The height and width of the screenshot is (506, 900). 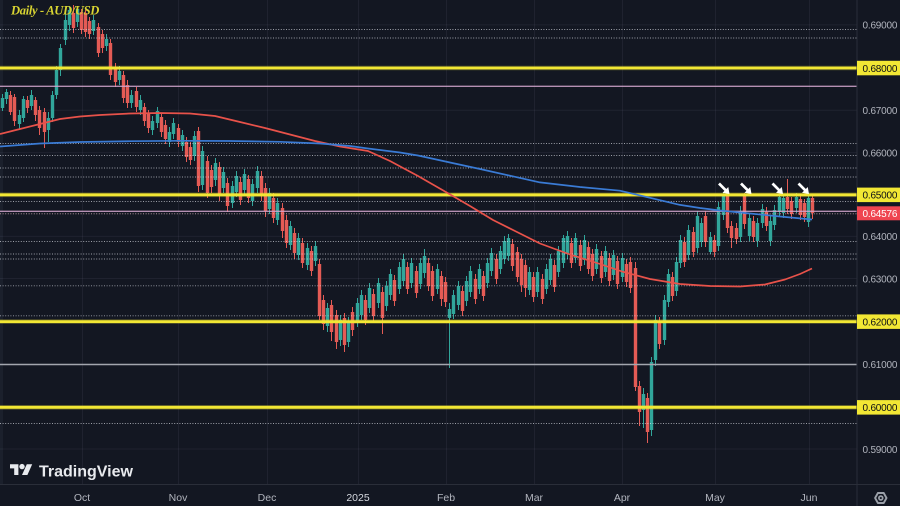 What do you see at coordinates (715, 498) in the screenshot?
I see `svg-text: May` at bounding box center [715, 498].